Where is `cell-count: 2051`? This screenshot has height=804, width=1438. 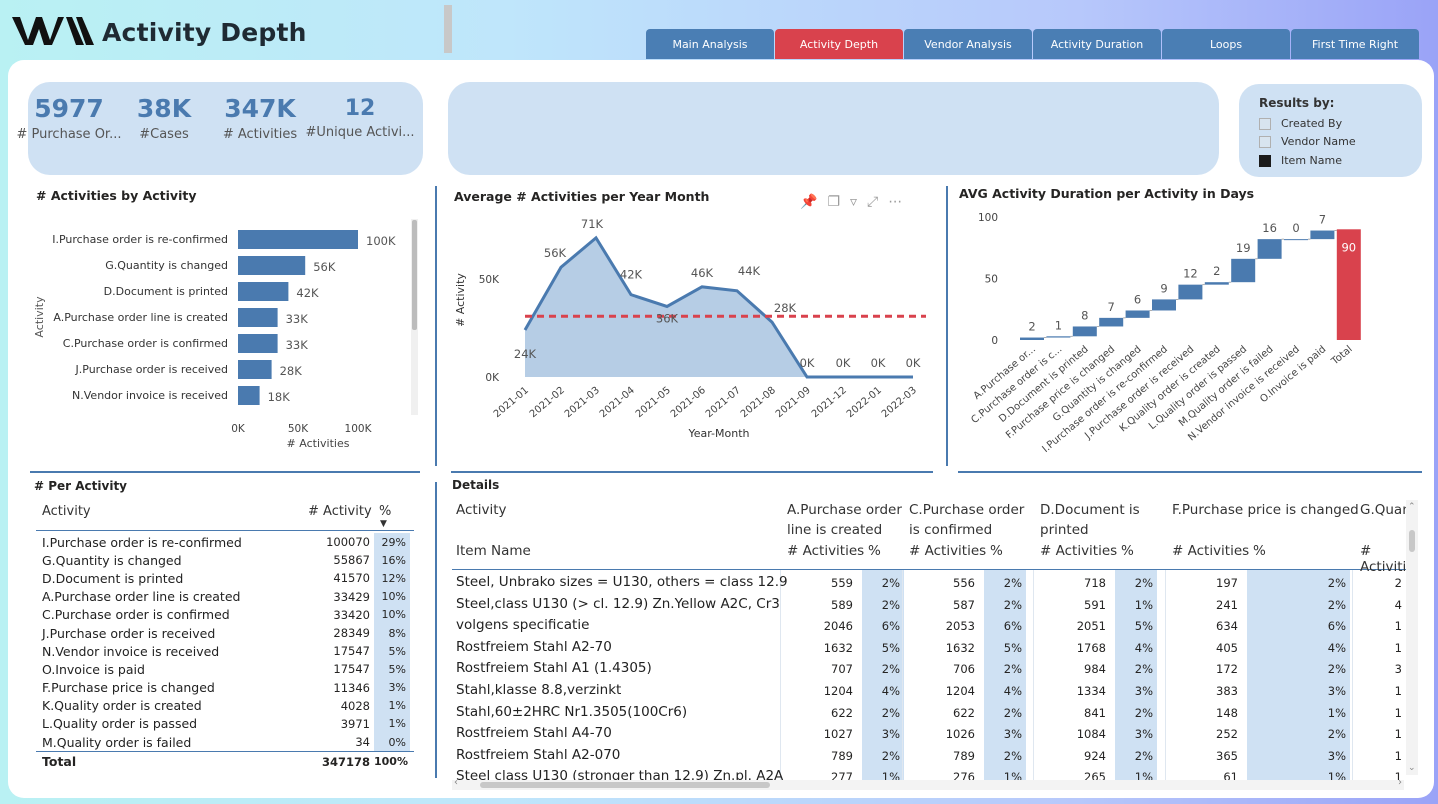 cell-count: 2051 is located at coordinates (1091, 626).